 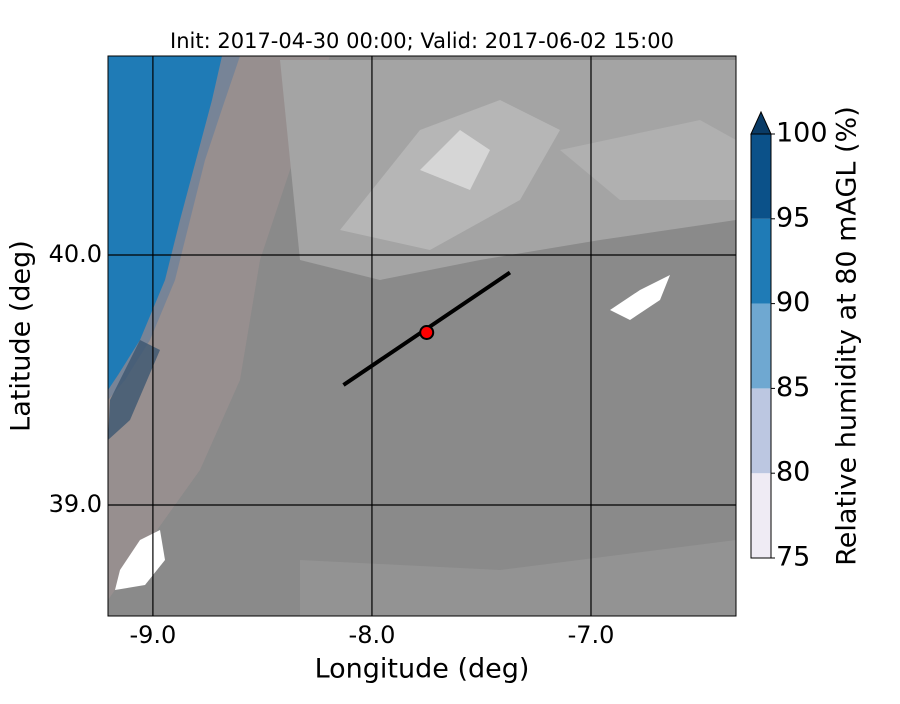 What do you see at coordinates (793, 472) in the screenshot?
I see `colorbar-tick-label: 80` at bounding box center [793, 472].